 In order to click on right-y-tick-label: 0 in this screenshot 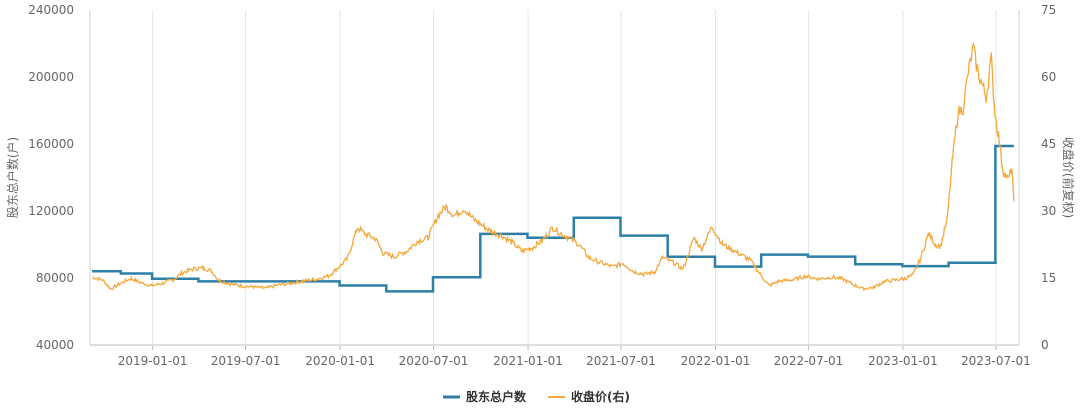, I will do `click(1045, 345)`.